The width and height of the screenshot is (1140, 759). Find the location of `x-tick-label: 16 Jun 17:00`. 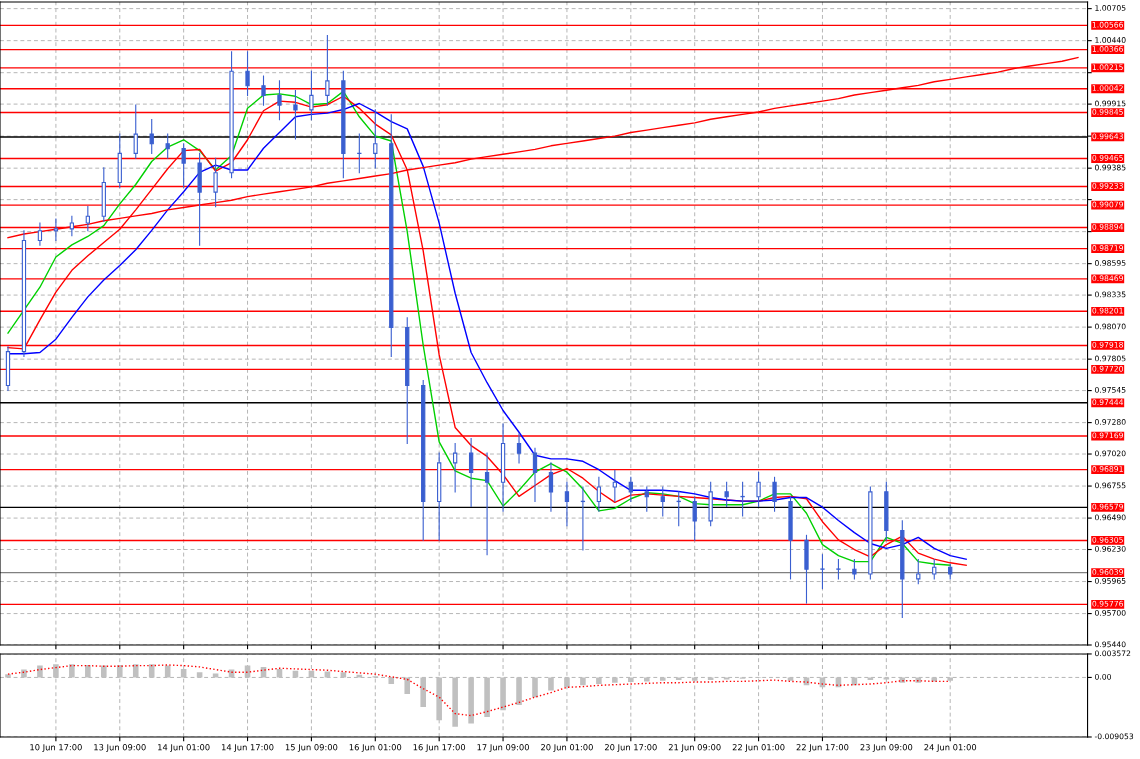

x-tick-label: 16 Jun 17:00 is located at coordinates (439, 748).